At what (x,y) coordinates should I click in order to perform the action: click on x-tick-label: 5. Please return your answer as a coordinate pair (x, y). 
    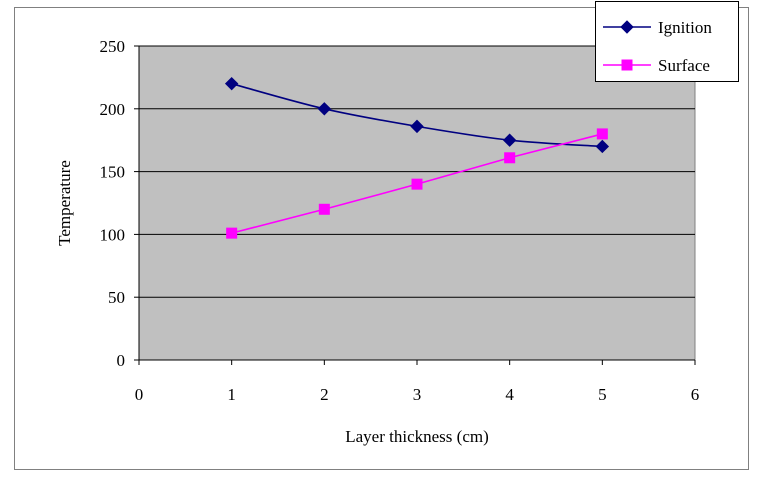
    Looking at the image, I should click on (602, 394).